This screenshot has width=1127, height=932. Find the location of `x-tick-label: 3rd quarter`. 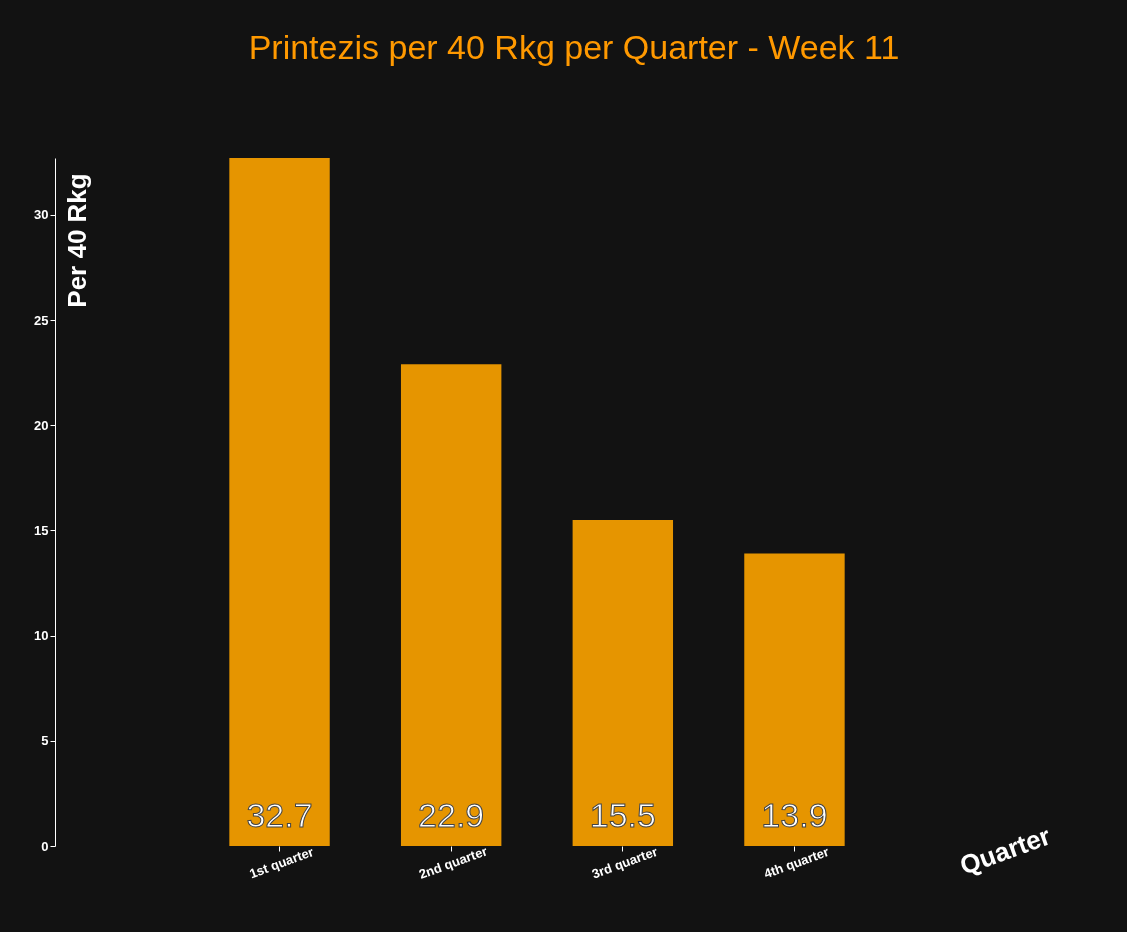

x-tick-label: 3rd quarter is located at coordinates (624, 862).